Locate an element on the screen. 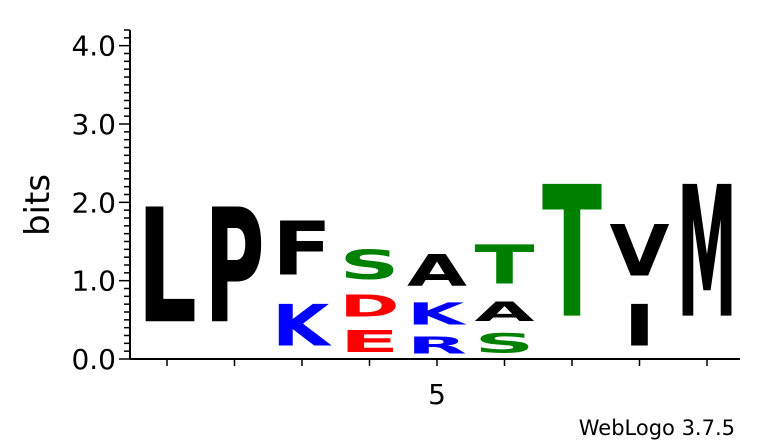 This screenshot has width=760, height=444. y-tick-label: 1.0 is located at coordinates (93, 281).